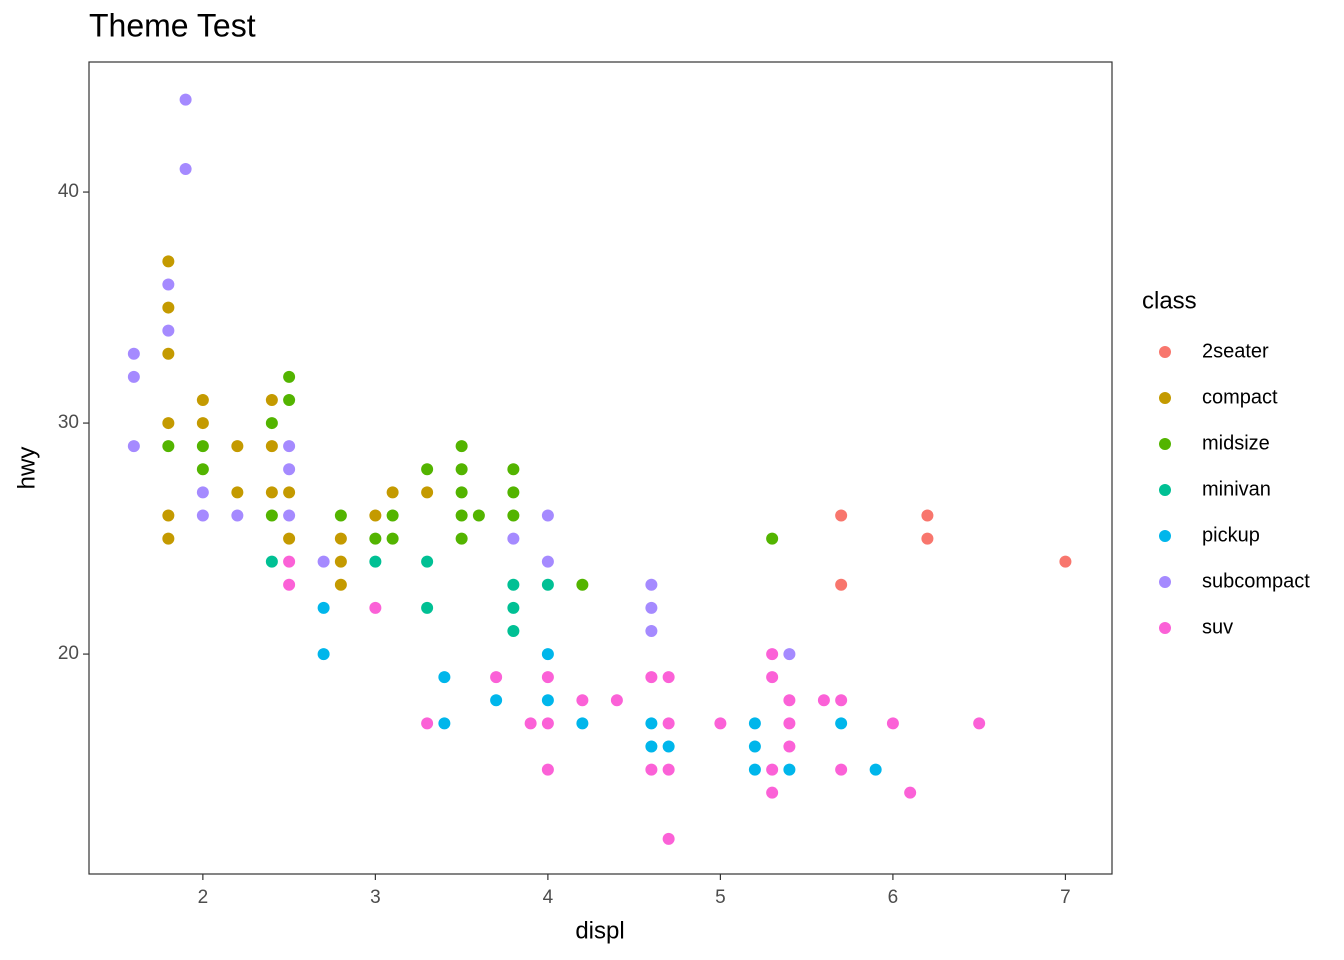 The height and width of the screenshot is (960, 1344). Describe the element at coordinates (1169, 300) in the screenshot. I see `legend-title: class` at that location.